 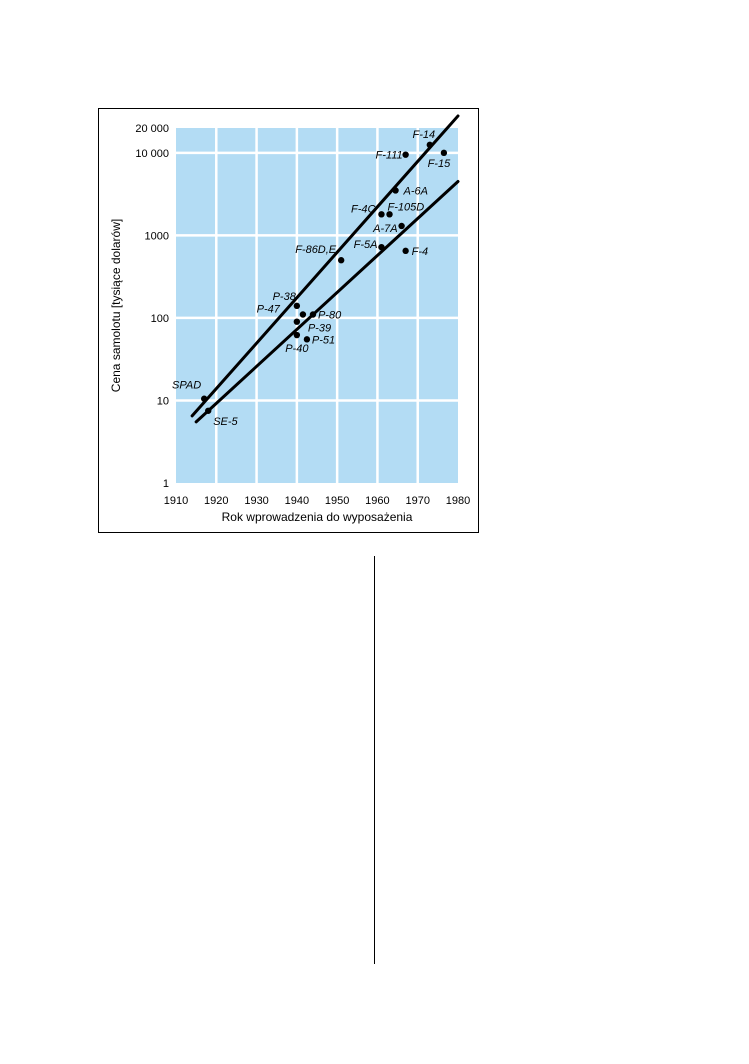 I want to click on data-point-label: P-47, so click(x=269, y=310).